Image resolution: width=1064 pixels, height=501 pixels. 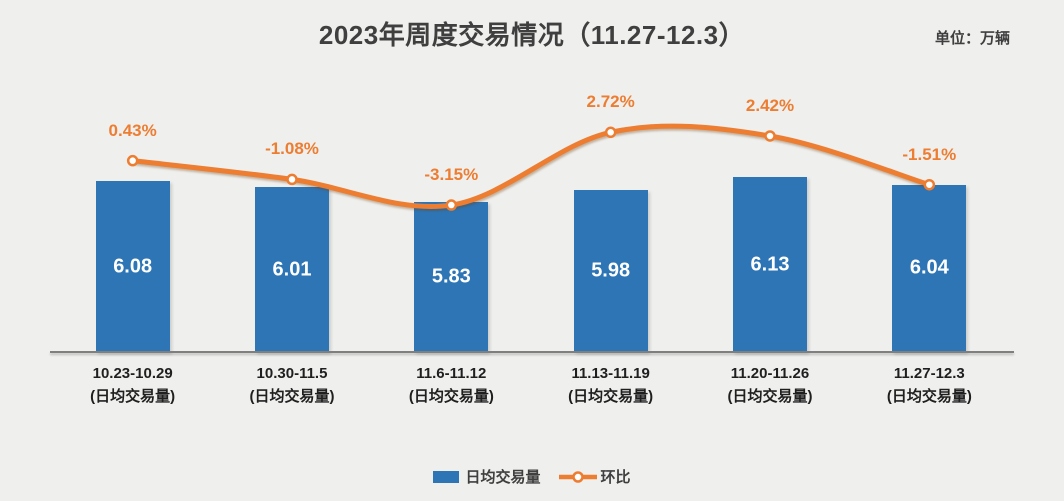 What do you see at coordinates (770, 264) in the screenshot?
I see `bar-value-label: 6.13` at bounding box center [770, 264].